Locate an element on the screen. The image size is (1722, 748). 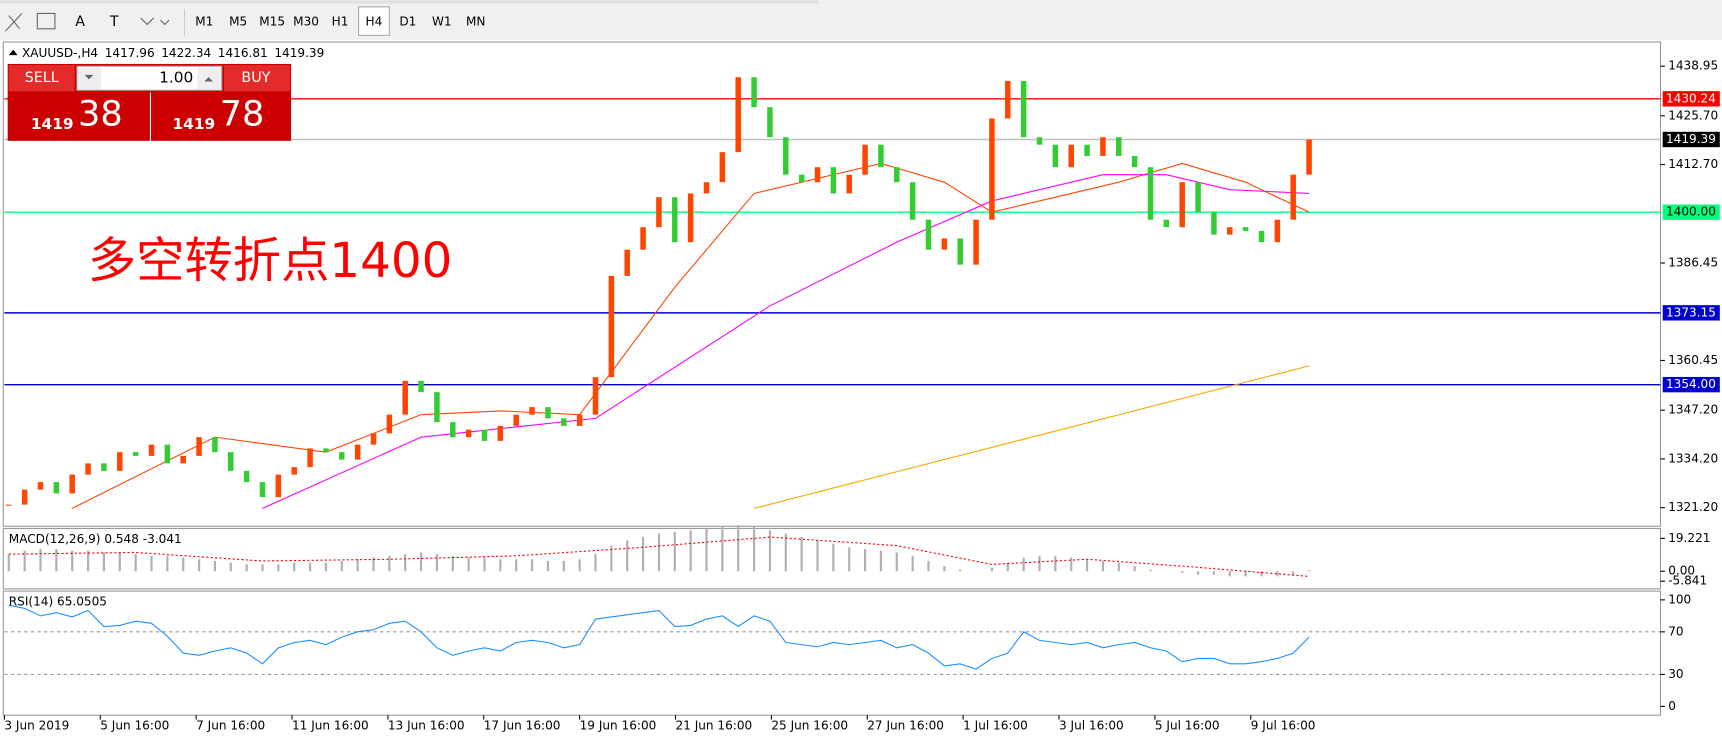
date-label: 27 Jun 16:00 is located at coordinates (905, 726).